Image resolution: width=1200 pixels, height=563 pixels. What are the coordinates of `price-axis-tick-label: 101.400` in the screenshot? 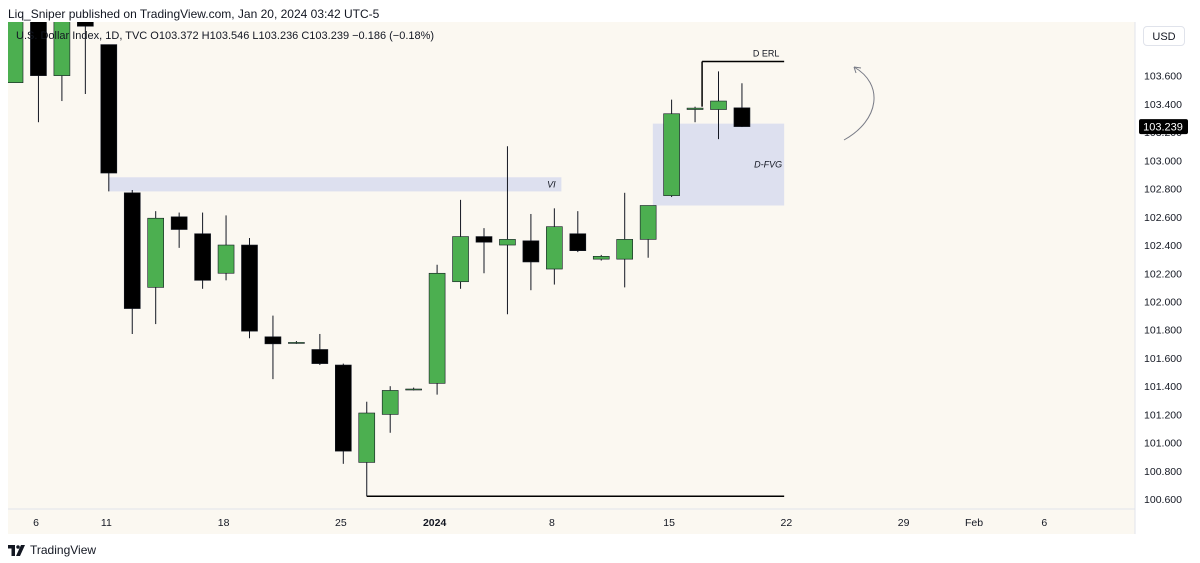 It's located at (1163, 387).